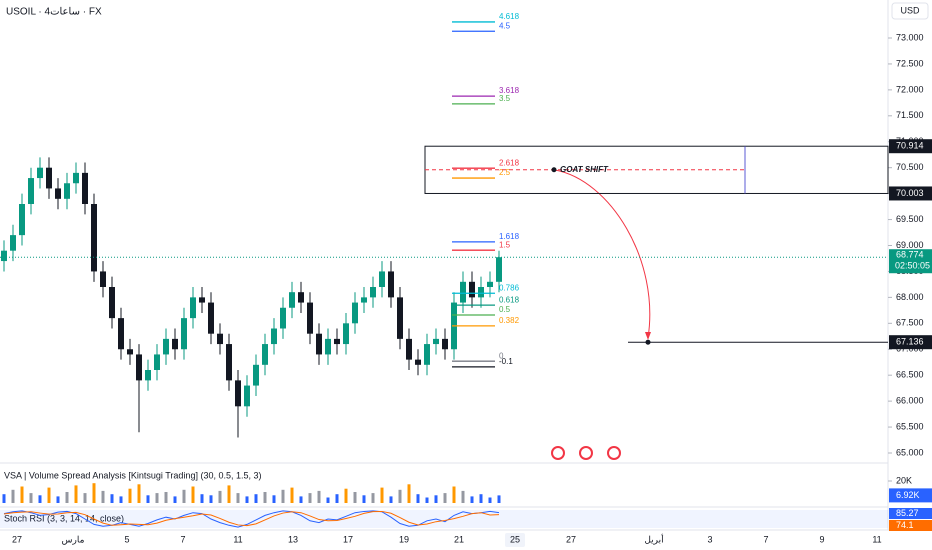  I want to click on currency-button, so click(910, 11).